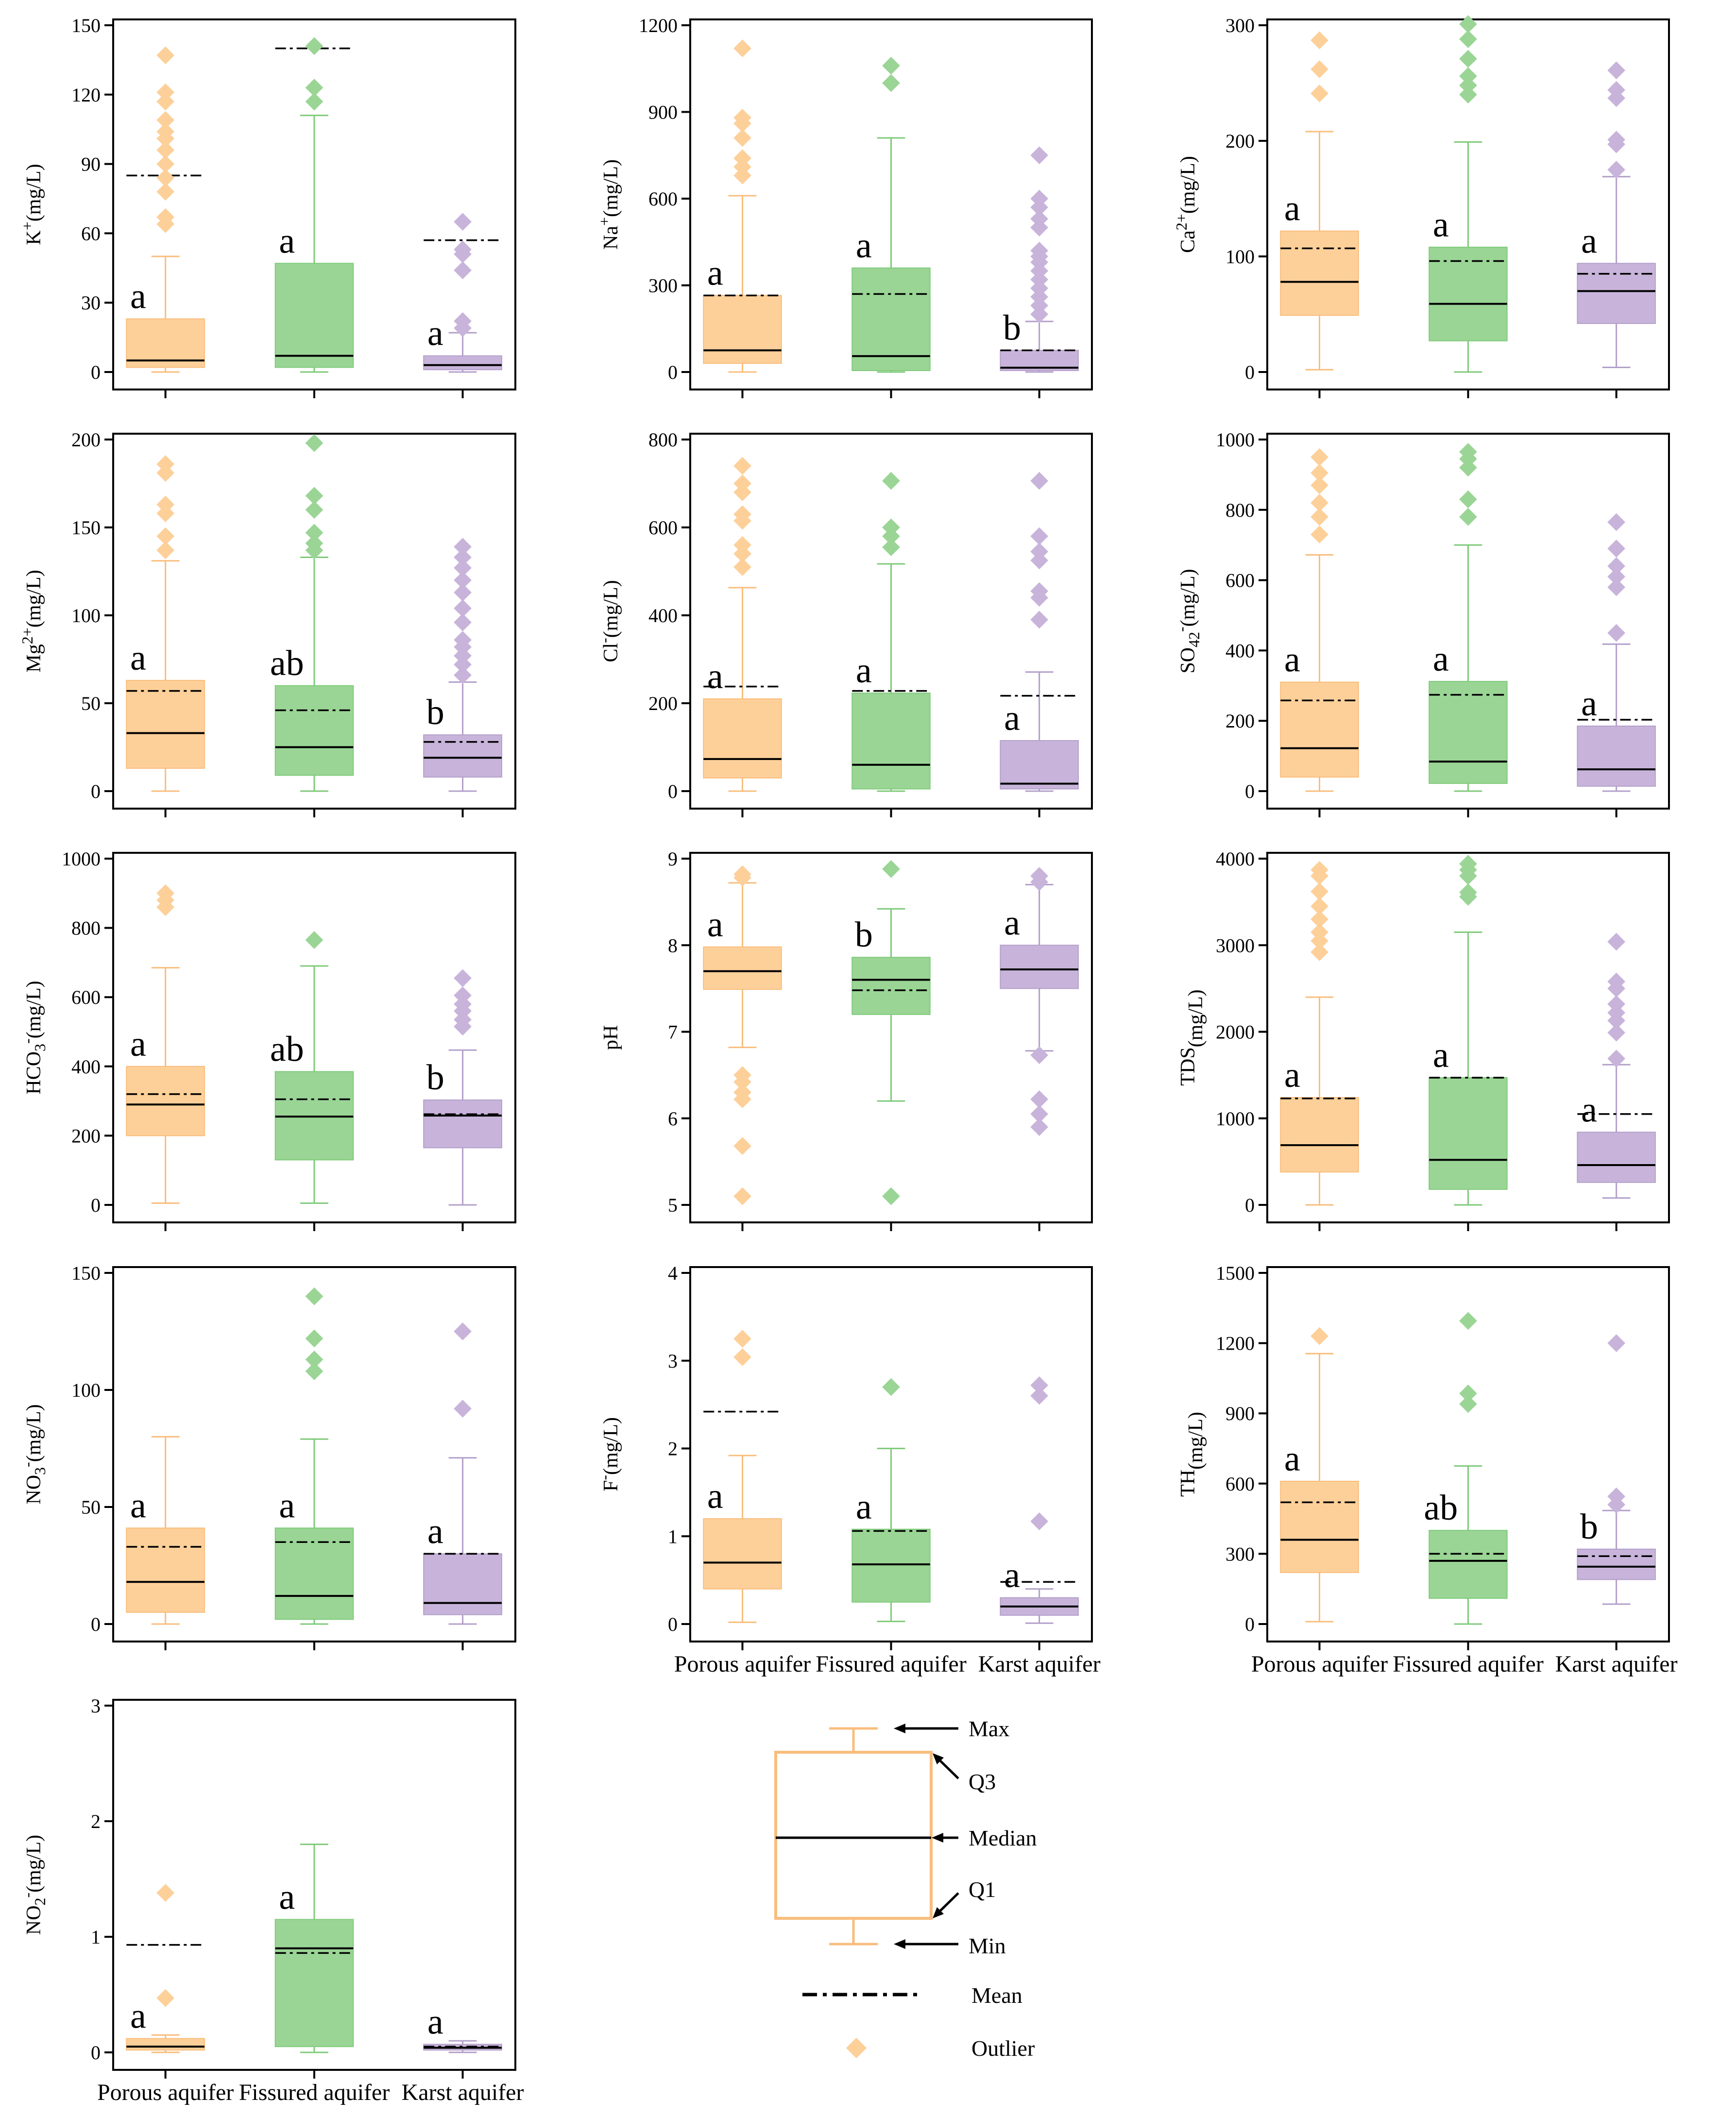 The image size is (1736, 2116). Describe the element at coordinates (1235, 440) in the screenshot. I see `y-tick-label: 1000` at that location.